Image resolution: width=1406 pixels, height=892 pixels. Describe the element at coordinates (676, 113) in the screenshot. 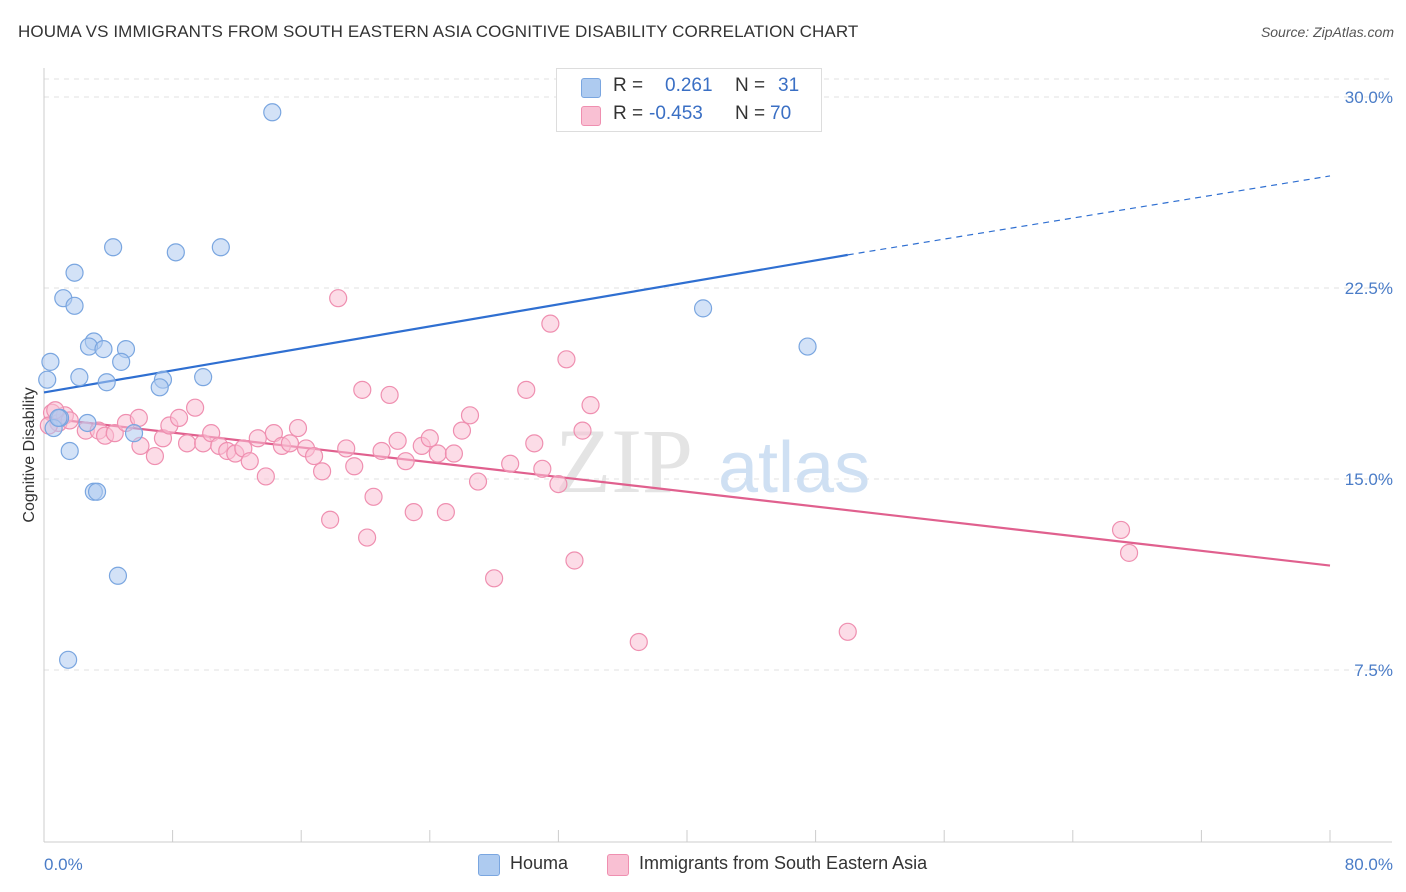

I see `legend-r-value: -0.453` at that location.